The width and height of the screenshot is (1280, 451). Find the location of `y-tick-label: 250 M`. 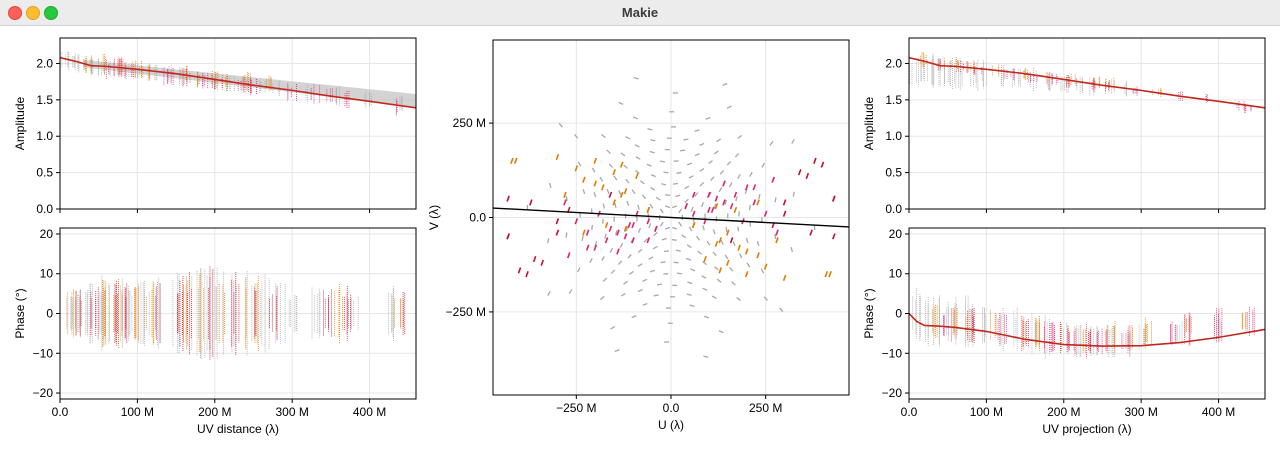

y-tick-label: 250 M is located at coordinates (469, 123).